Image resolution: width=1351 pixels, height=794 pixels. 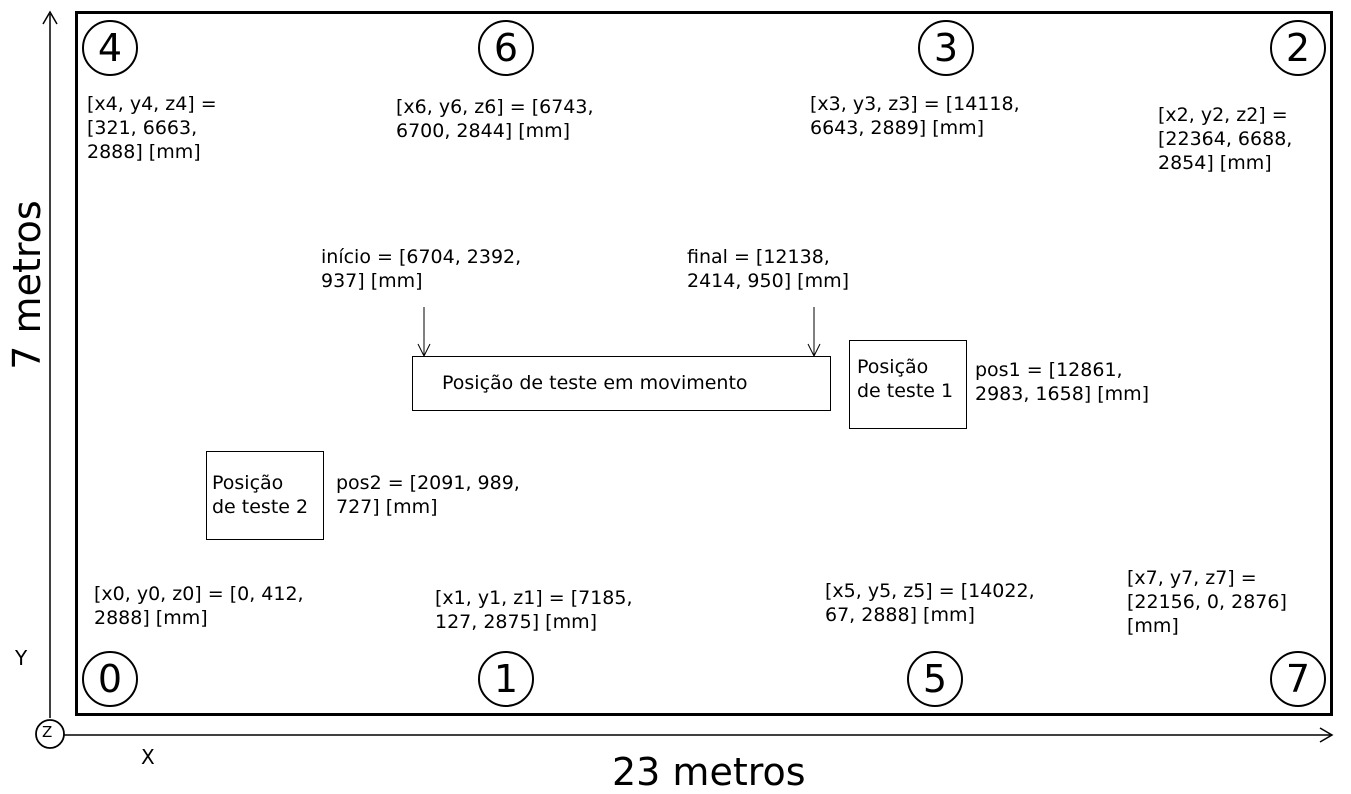 I want to click on test-position-2-box: Posição de teste 2, so click(x=265, y=495).